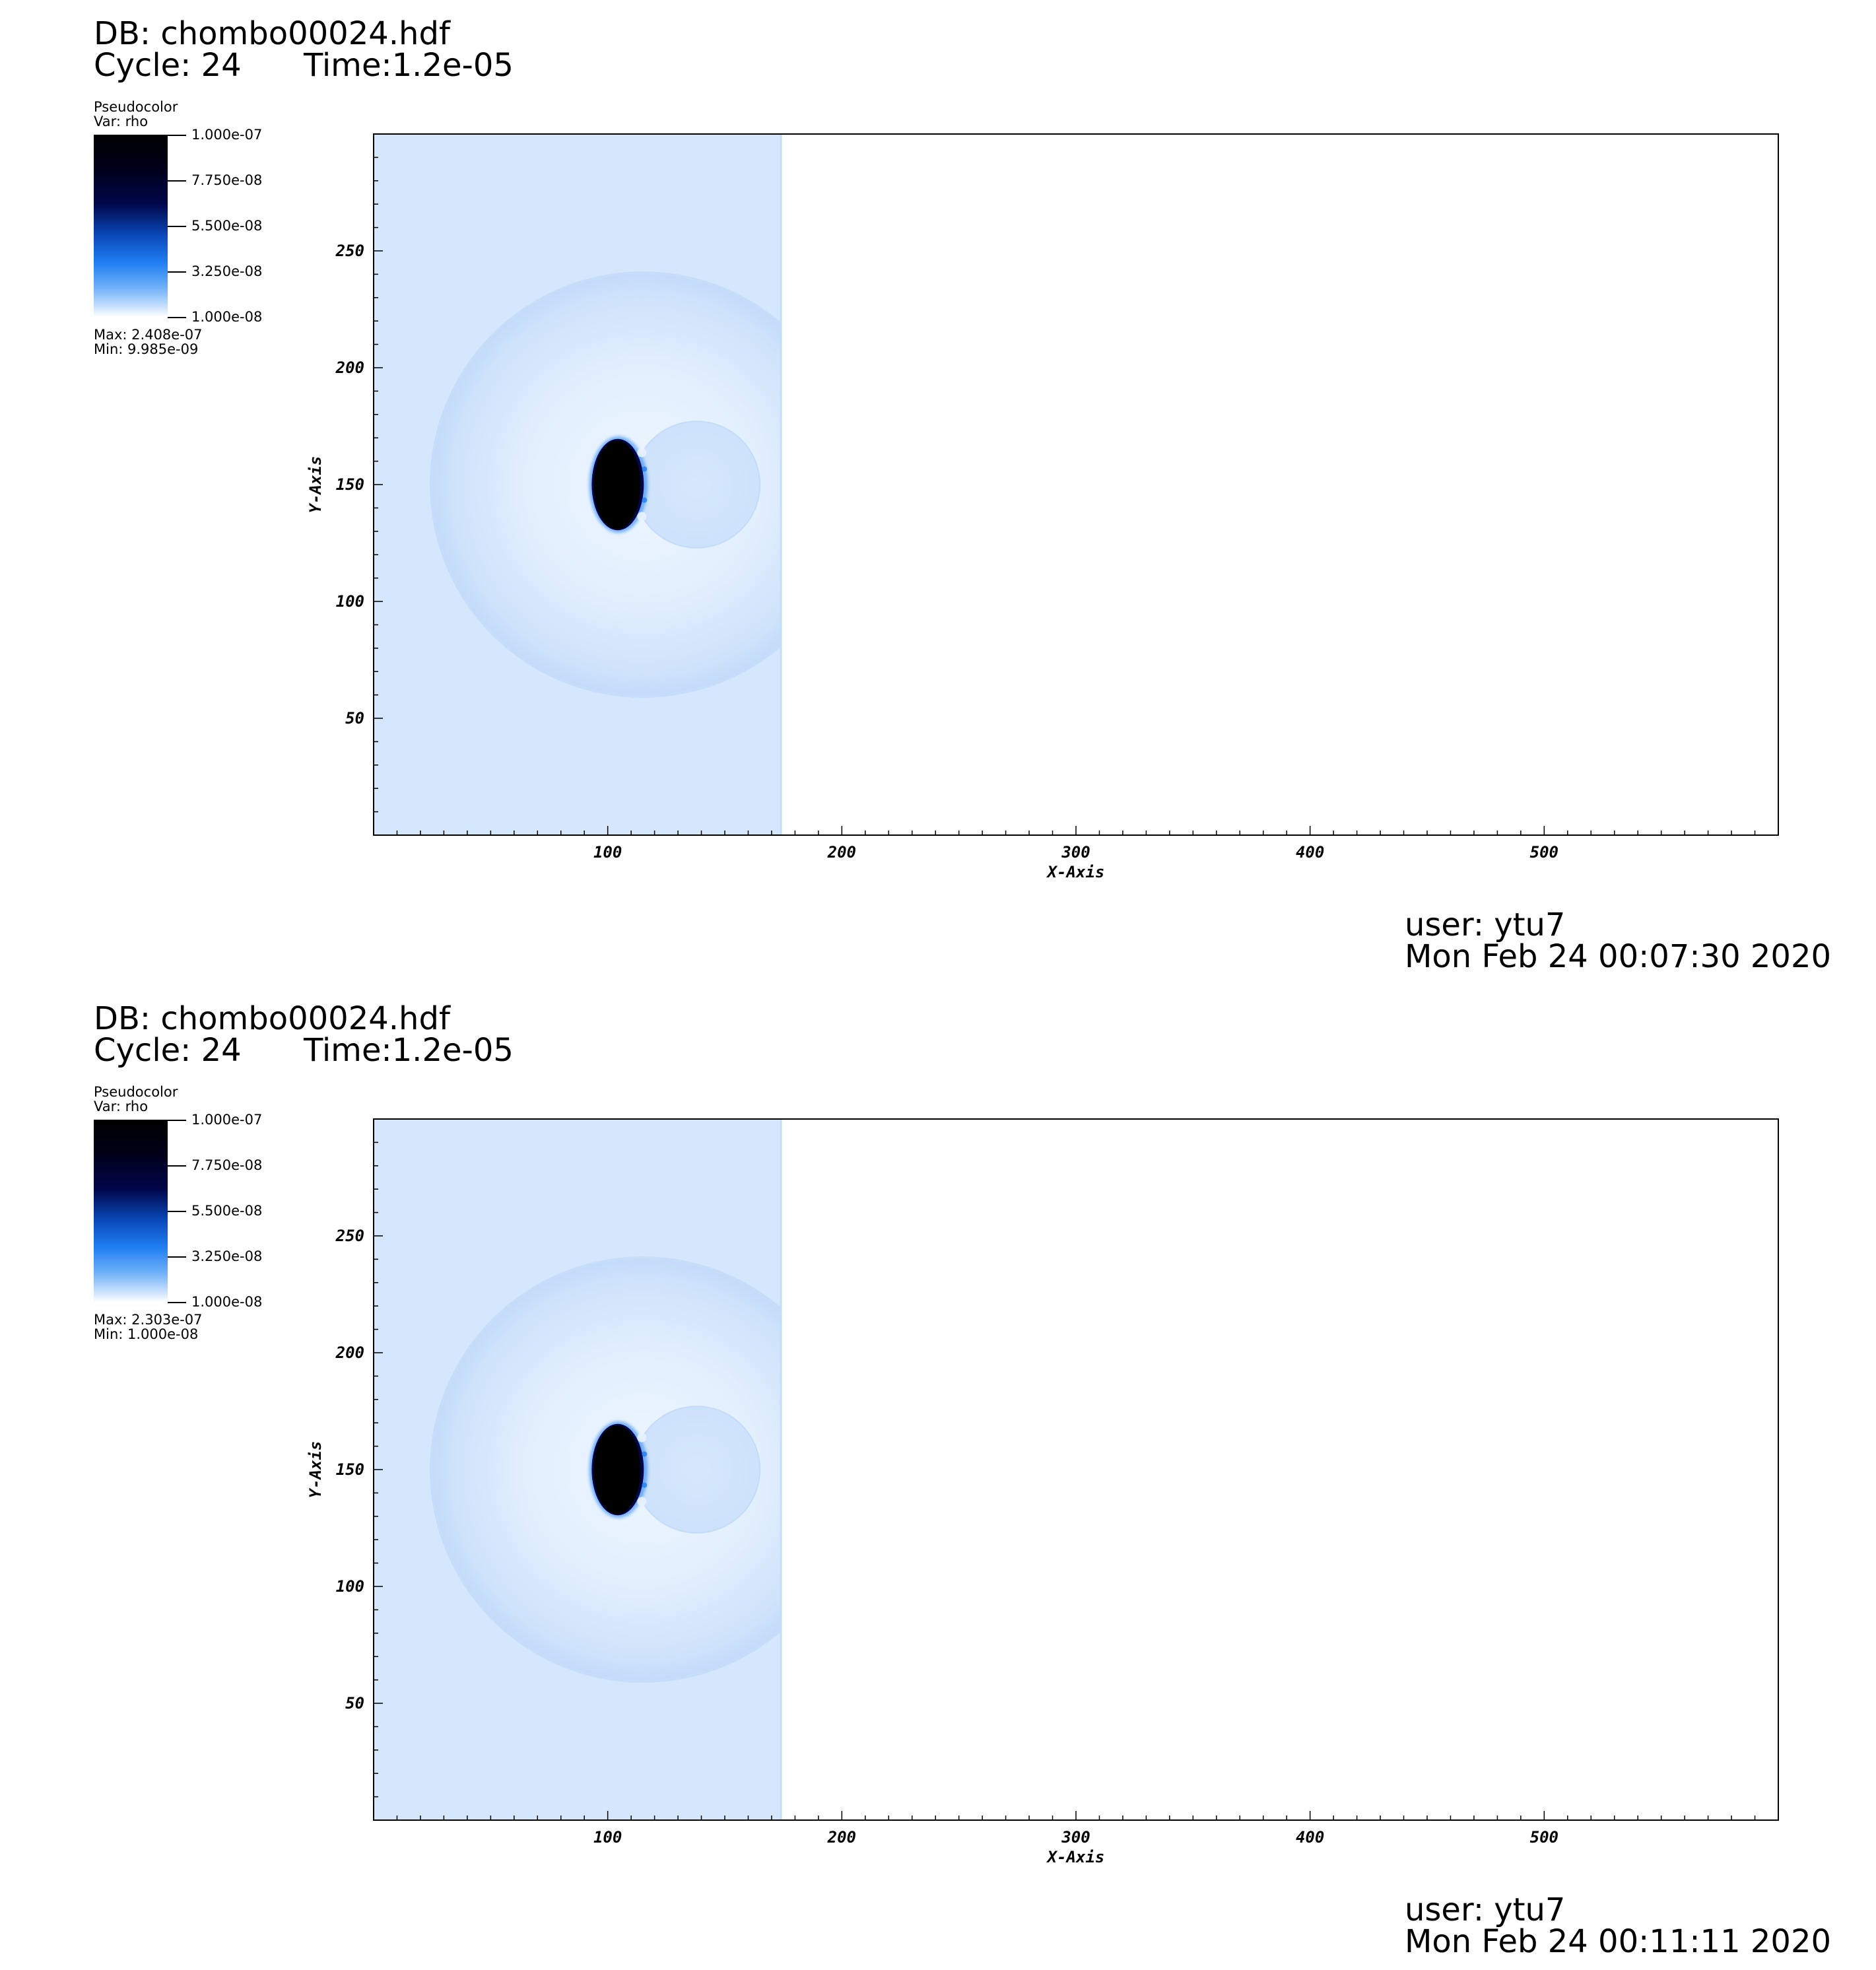 This screenshot has width=1876, height=1970. I want to click on date-label: Mon Feb 24 00:11:11 2020, so click(1618, 1942).